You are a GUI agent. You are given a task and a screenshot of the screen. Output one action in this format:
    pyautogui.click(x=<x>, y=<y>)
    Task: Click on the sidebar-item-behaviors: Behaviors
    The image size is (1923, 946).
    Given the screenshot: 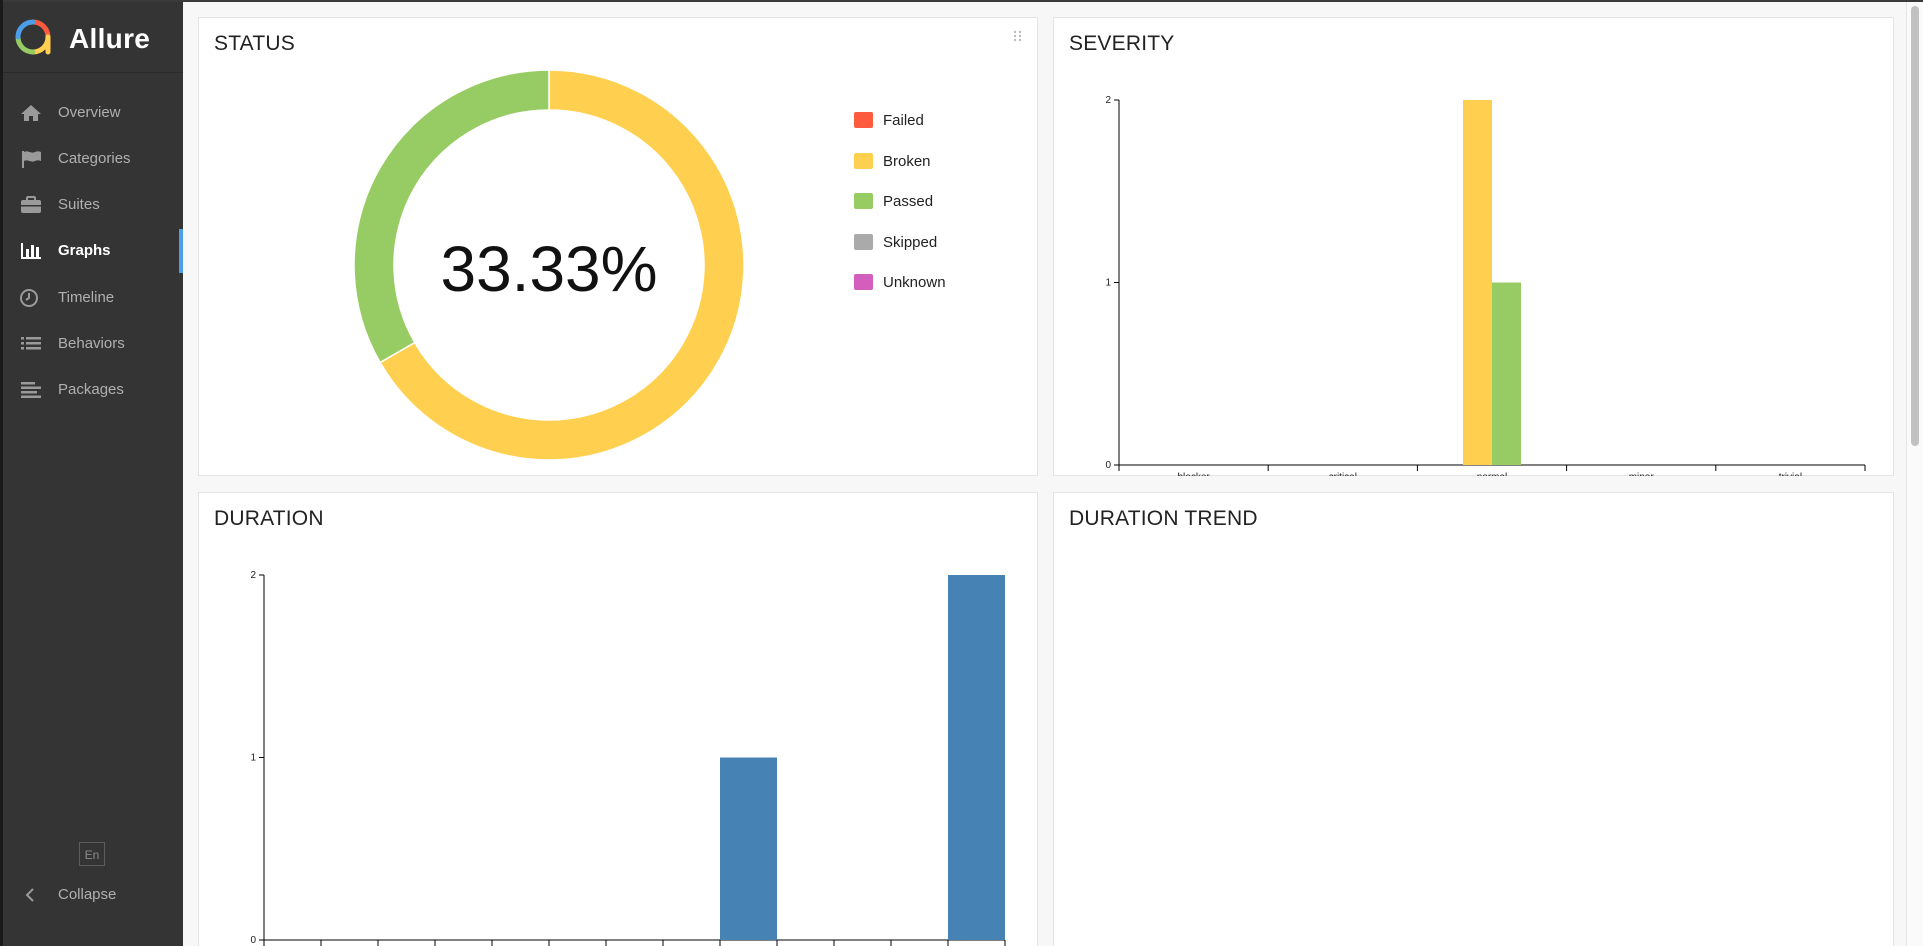 What is the action you would take?
    pyautogui.click(x=93, y=344)
    